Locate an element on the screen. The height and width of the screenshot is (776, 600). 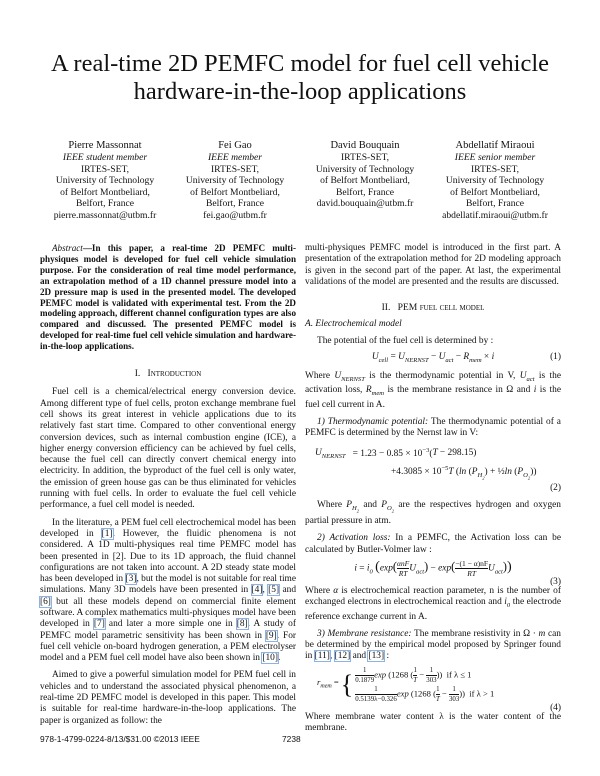
citation-link: [5] is located at coordinates (274, 590).